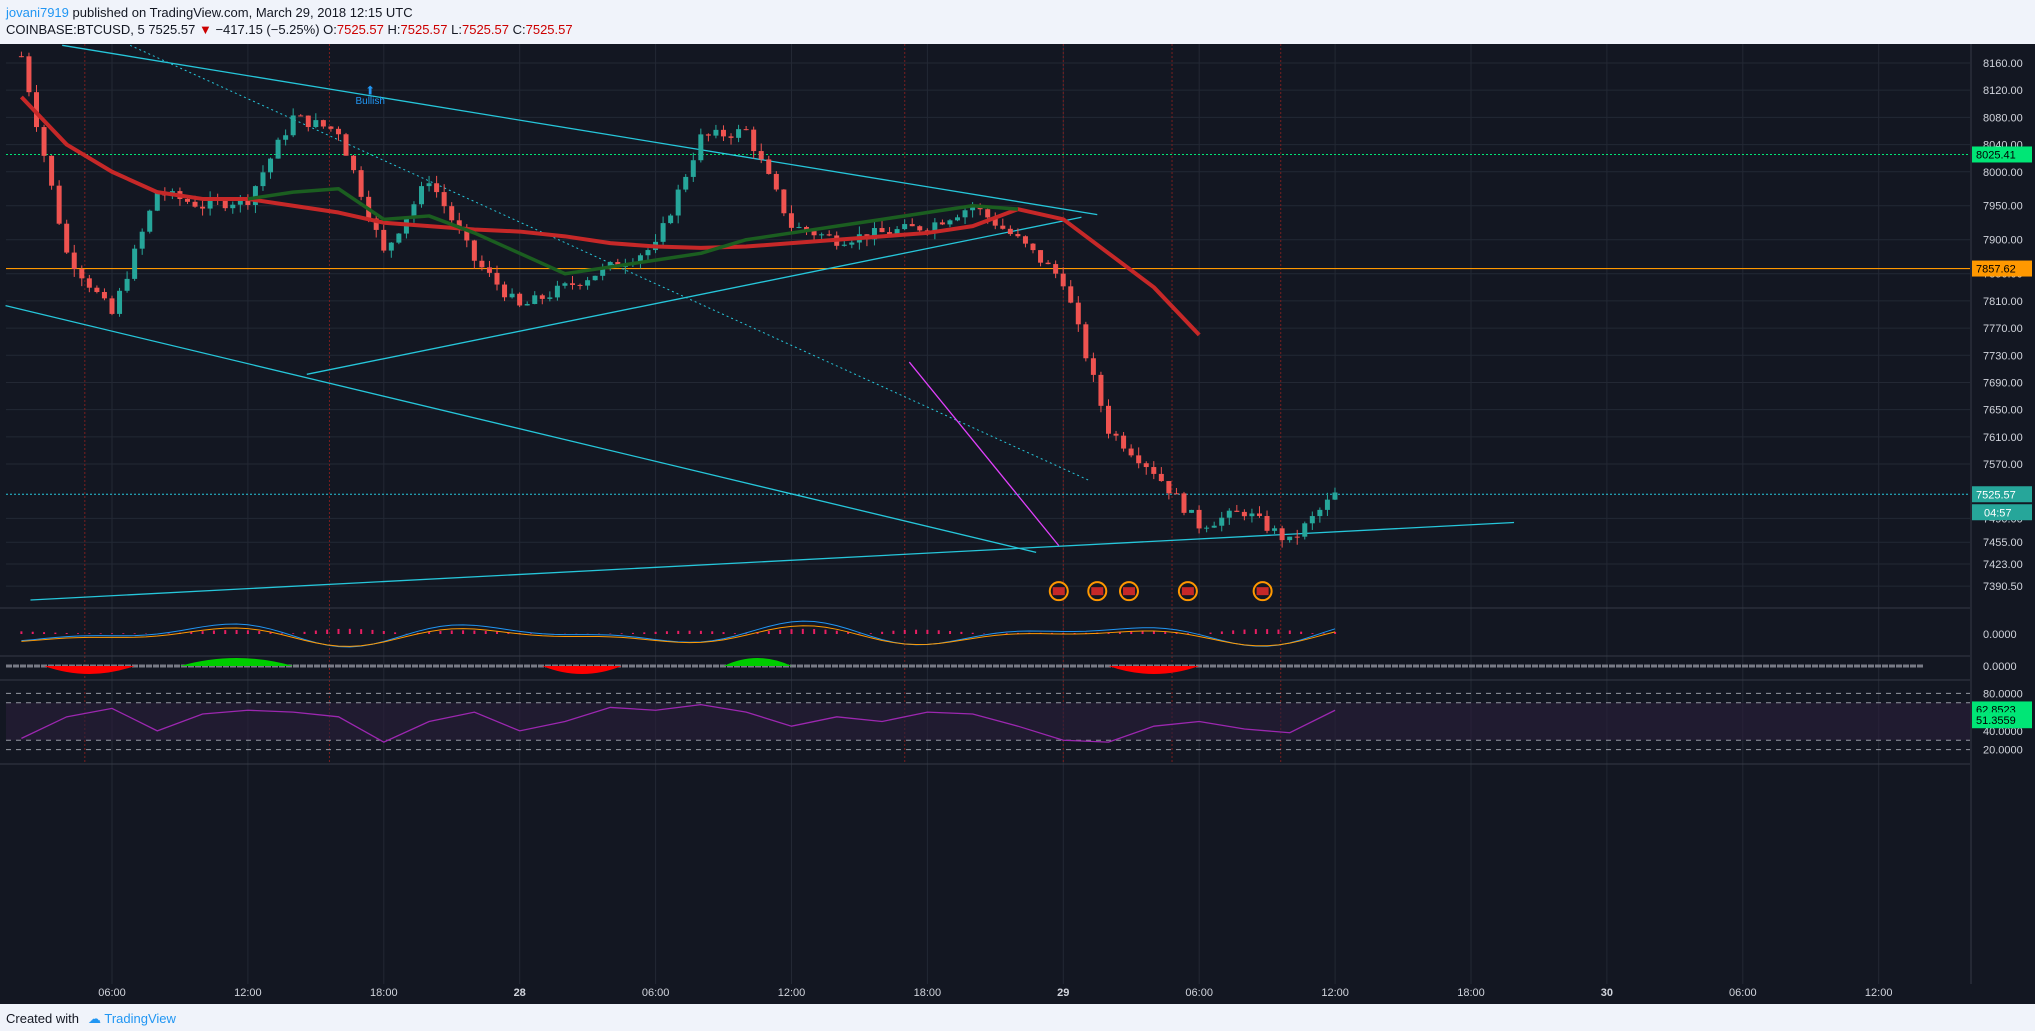 This screenshot has height=1031, width=2035. Describe the element at coordinates (394, 29) in the screenshot. I see `high-label: H:` at that location.